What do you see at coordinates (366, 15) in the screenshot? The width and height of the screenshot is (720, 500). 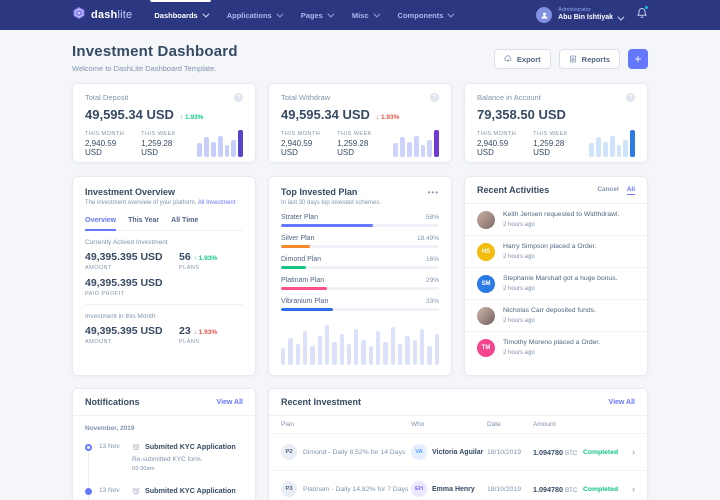 I see `nav-item-misc: Misc` at bounding box center [366, 15].